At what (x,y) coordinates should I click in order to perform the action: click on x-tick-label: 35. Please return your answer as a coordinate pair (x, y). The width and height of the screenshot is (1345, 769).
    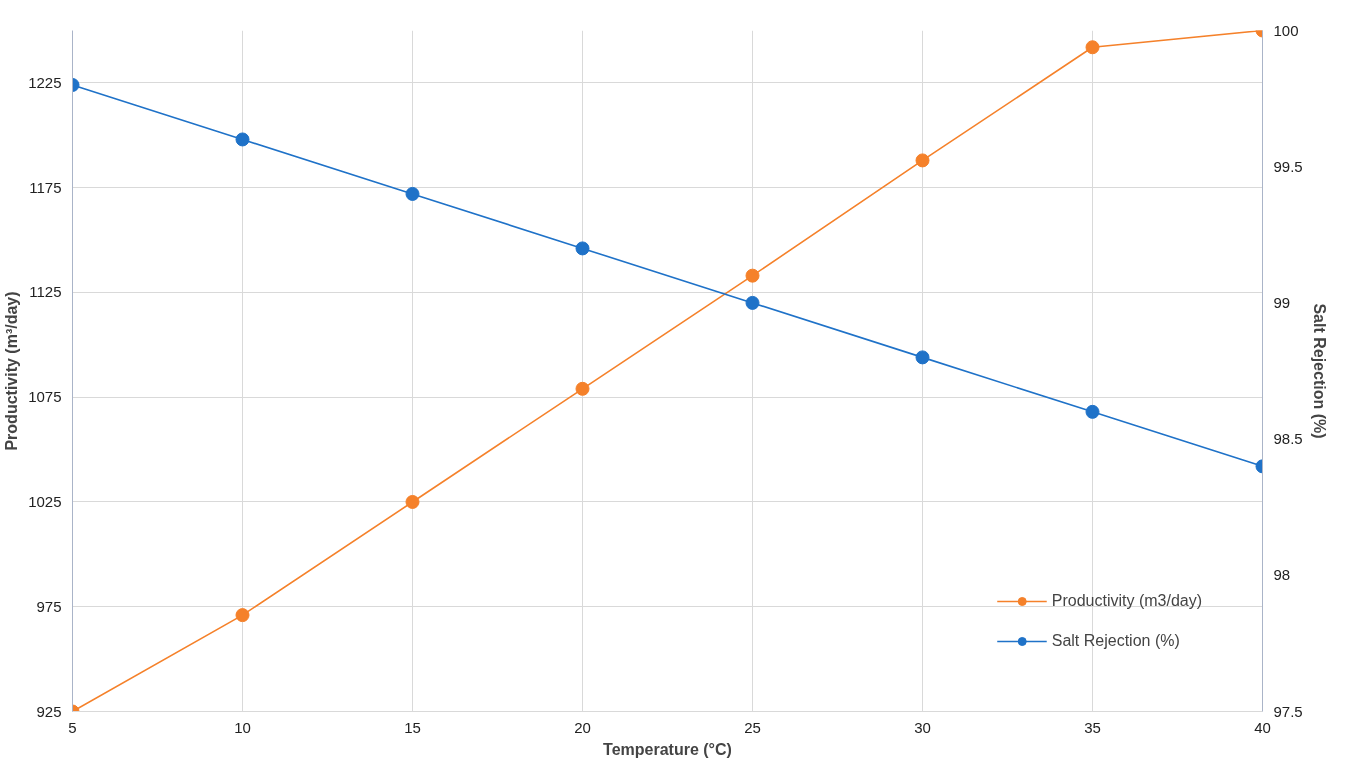
    Looking at the image, I should click on (1092, 727).